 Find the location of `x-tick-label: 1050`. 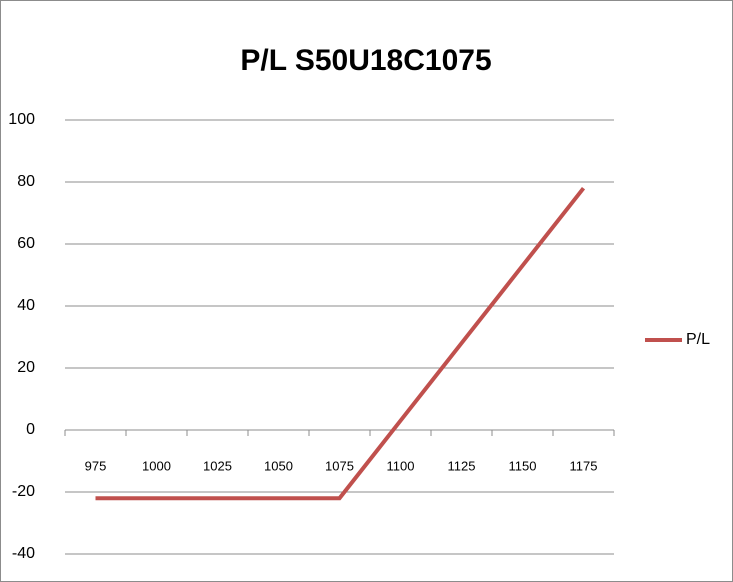

x-tick-label: 1050 is located at coordinates (278, 465).